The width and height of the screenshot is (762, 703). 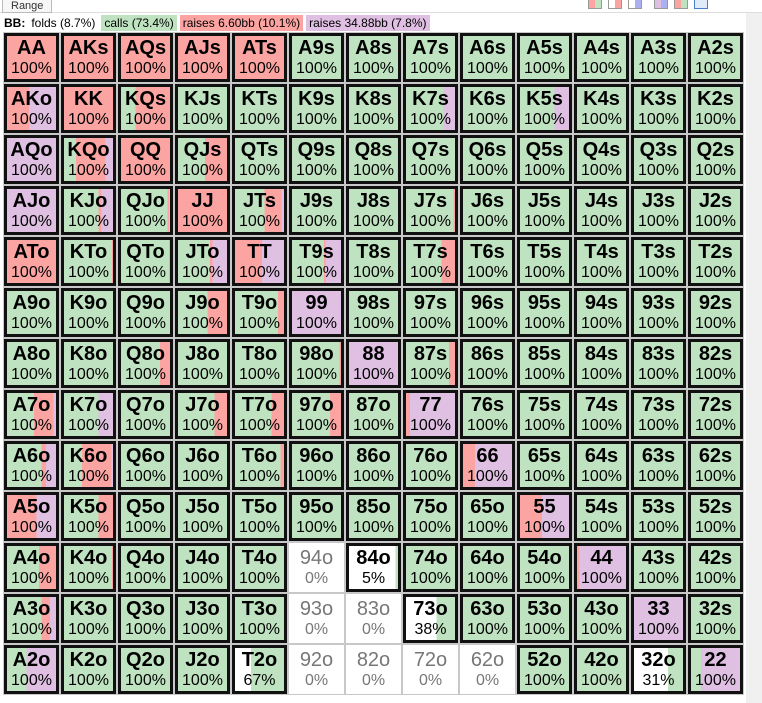 I want to click on hand-cell-KJs: KJs 100%, so click(x=202, y=108).